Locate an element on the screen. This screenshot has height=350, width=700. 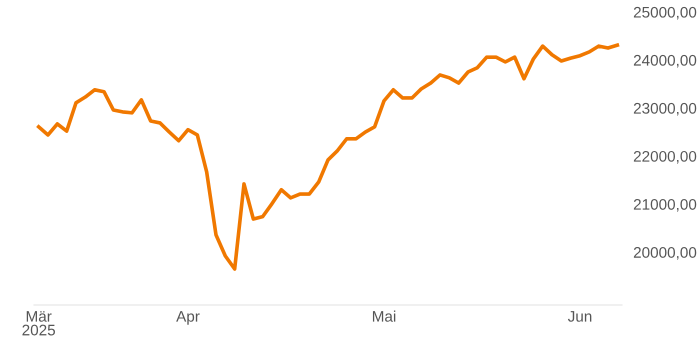
y-tick-label: 22000,00 is located at coordinates (665, 157).